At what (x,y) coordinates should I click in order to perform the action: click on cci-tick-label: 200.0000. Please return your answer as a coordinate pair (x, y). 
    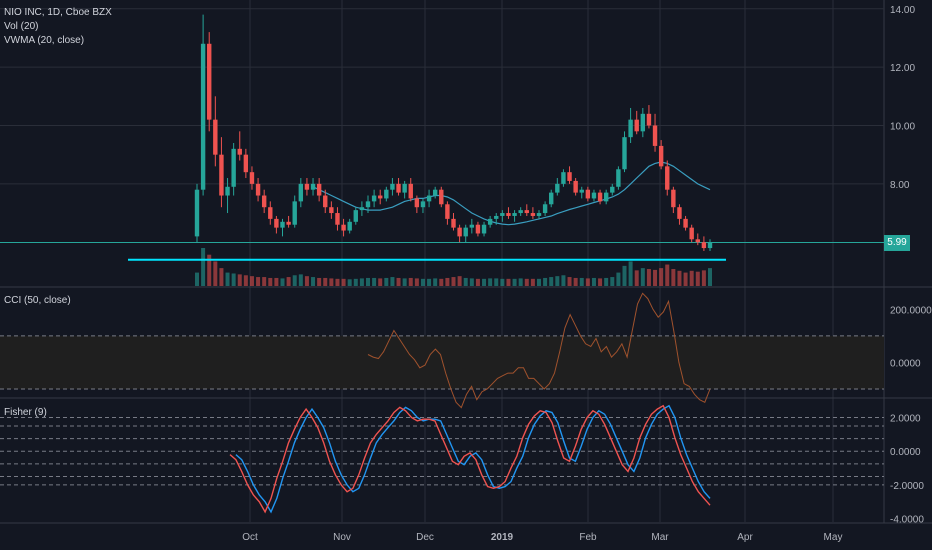
    Looking at the image, I should click on (911, 310).